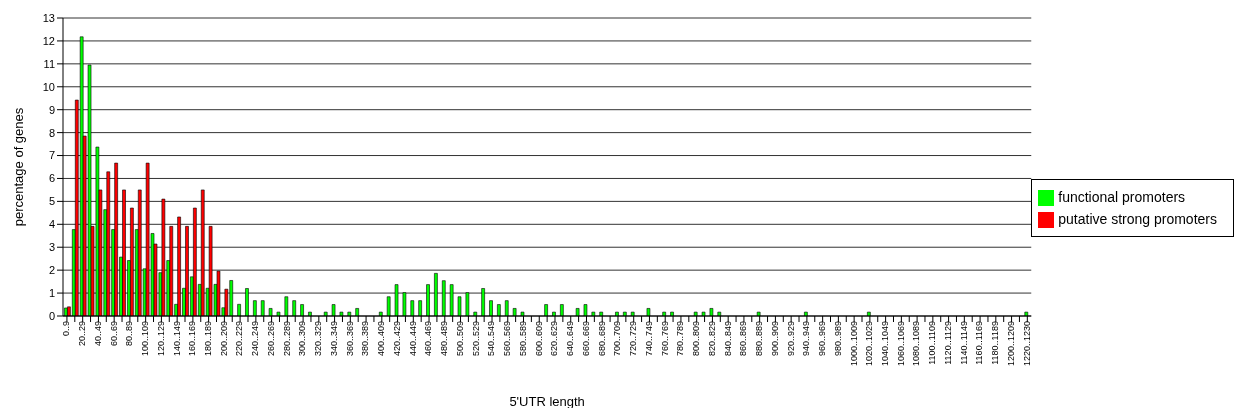 The image size is (1252, 414). What do you see at coordinates (759, 339) in the screenshot?
I see `x-tick-label: 880..889` at bounding box center [759, 339].